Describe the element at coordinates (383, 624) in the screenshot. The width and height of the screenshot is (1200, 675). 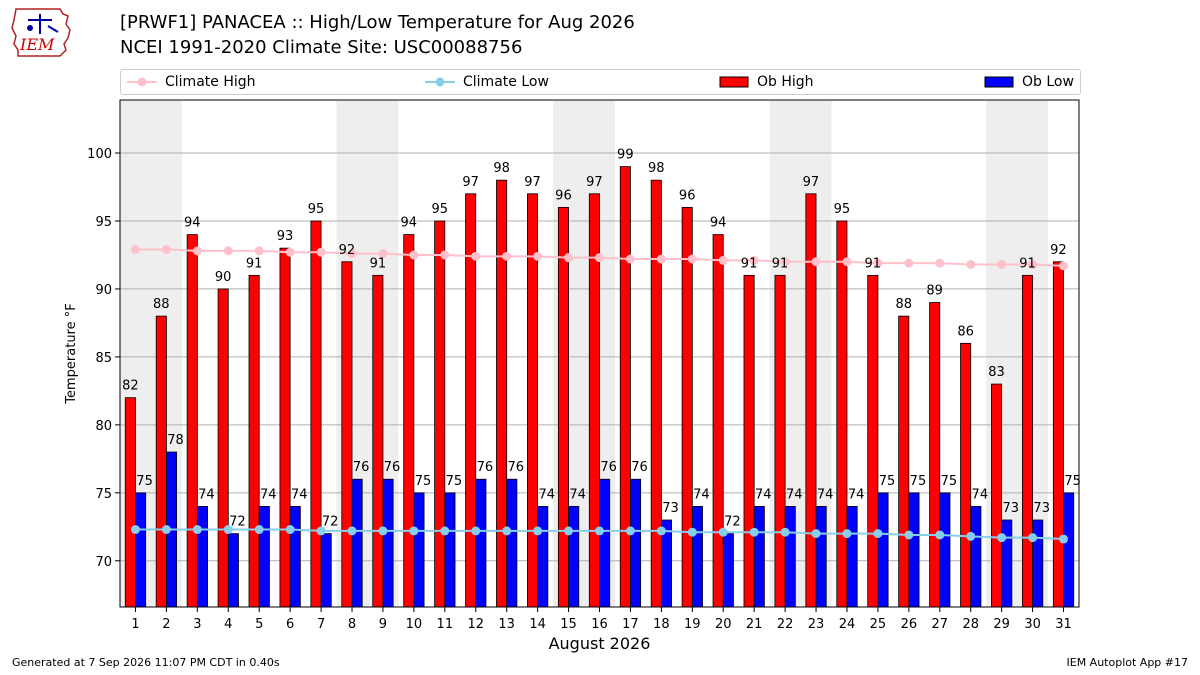
I see `x-tick-label: 9` at that location.